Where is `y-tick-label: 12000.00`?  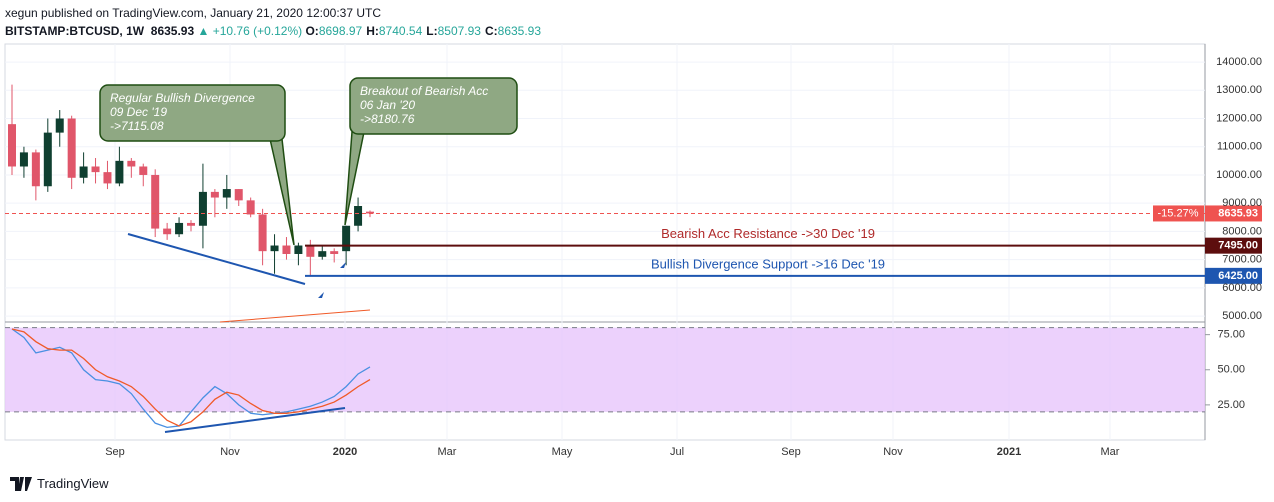
y-tick-label: 12000.00 is located at coordinates (1239, 118).